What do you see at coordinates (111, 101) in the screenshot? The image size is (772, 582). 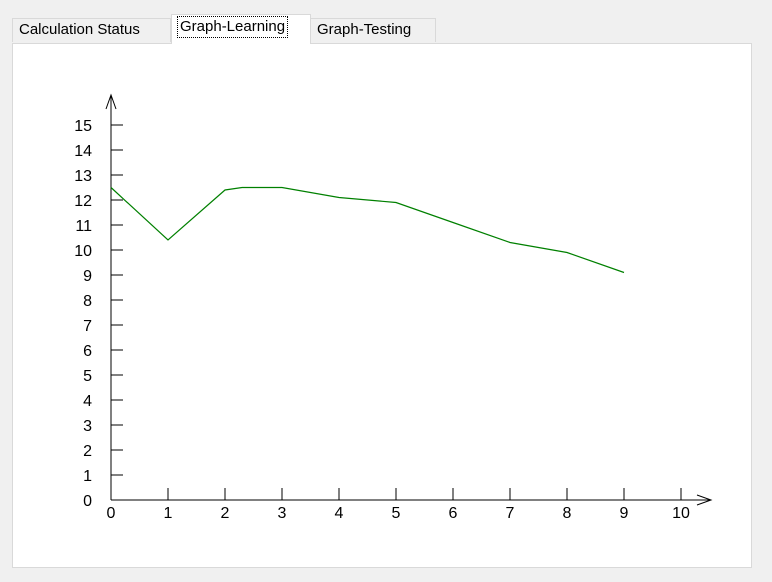 I see `y-axis-arrow` at bounding box center [111, 101].